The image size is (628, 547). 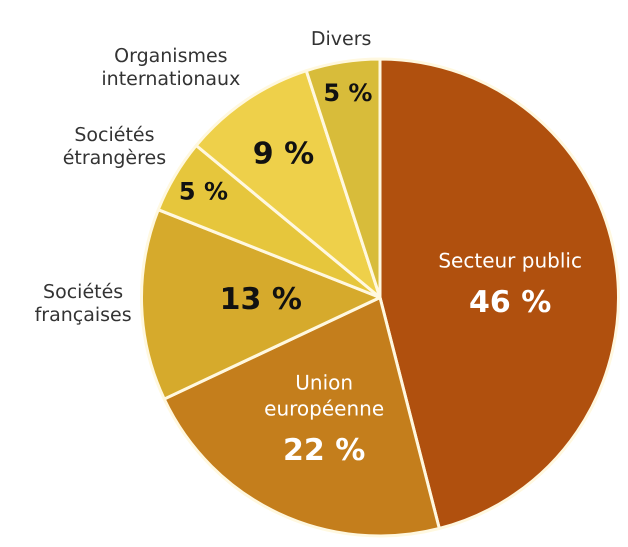 What do you see at coordinates (324, 395) in the screenshot?
I see `slice-label: Union européenne` at bounding box center [324, 395].